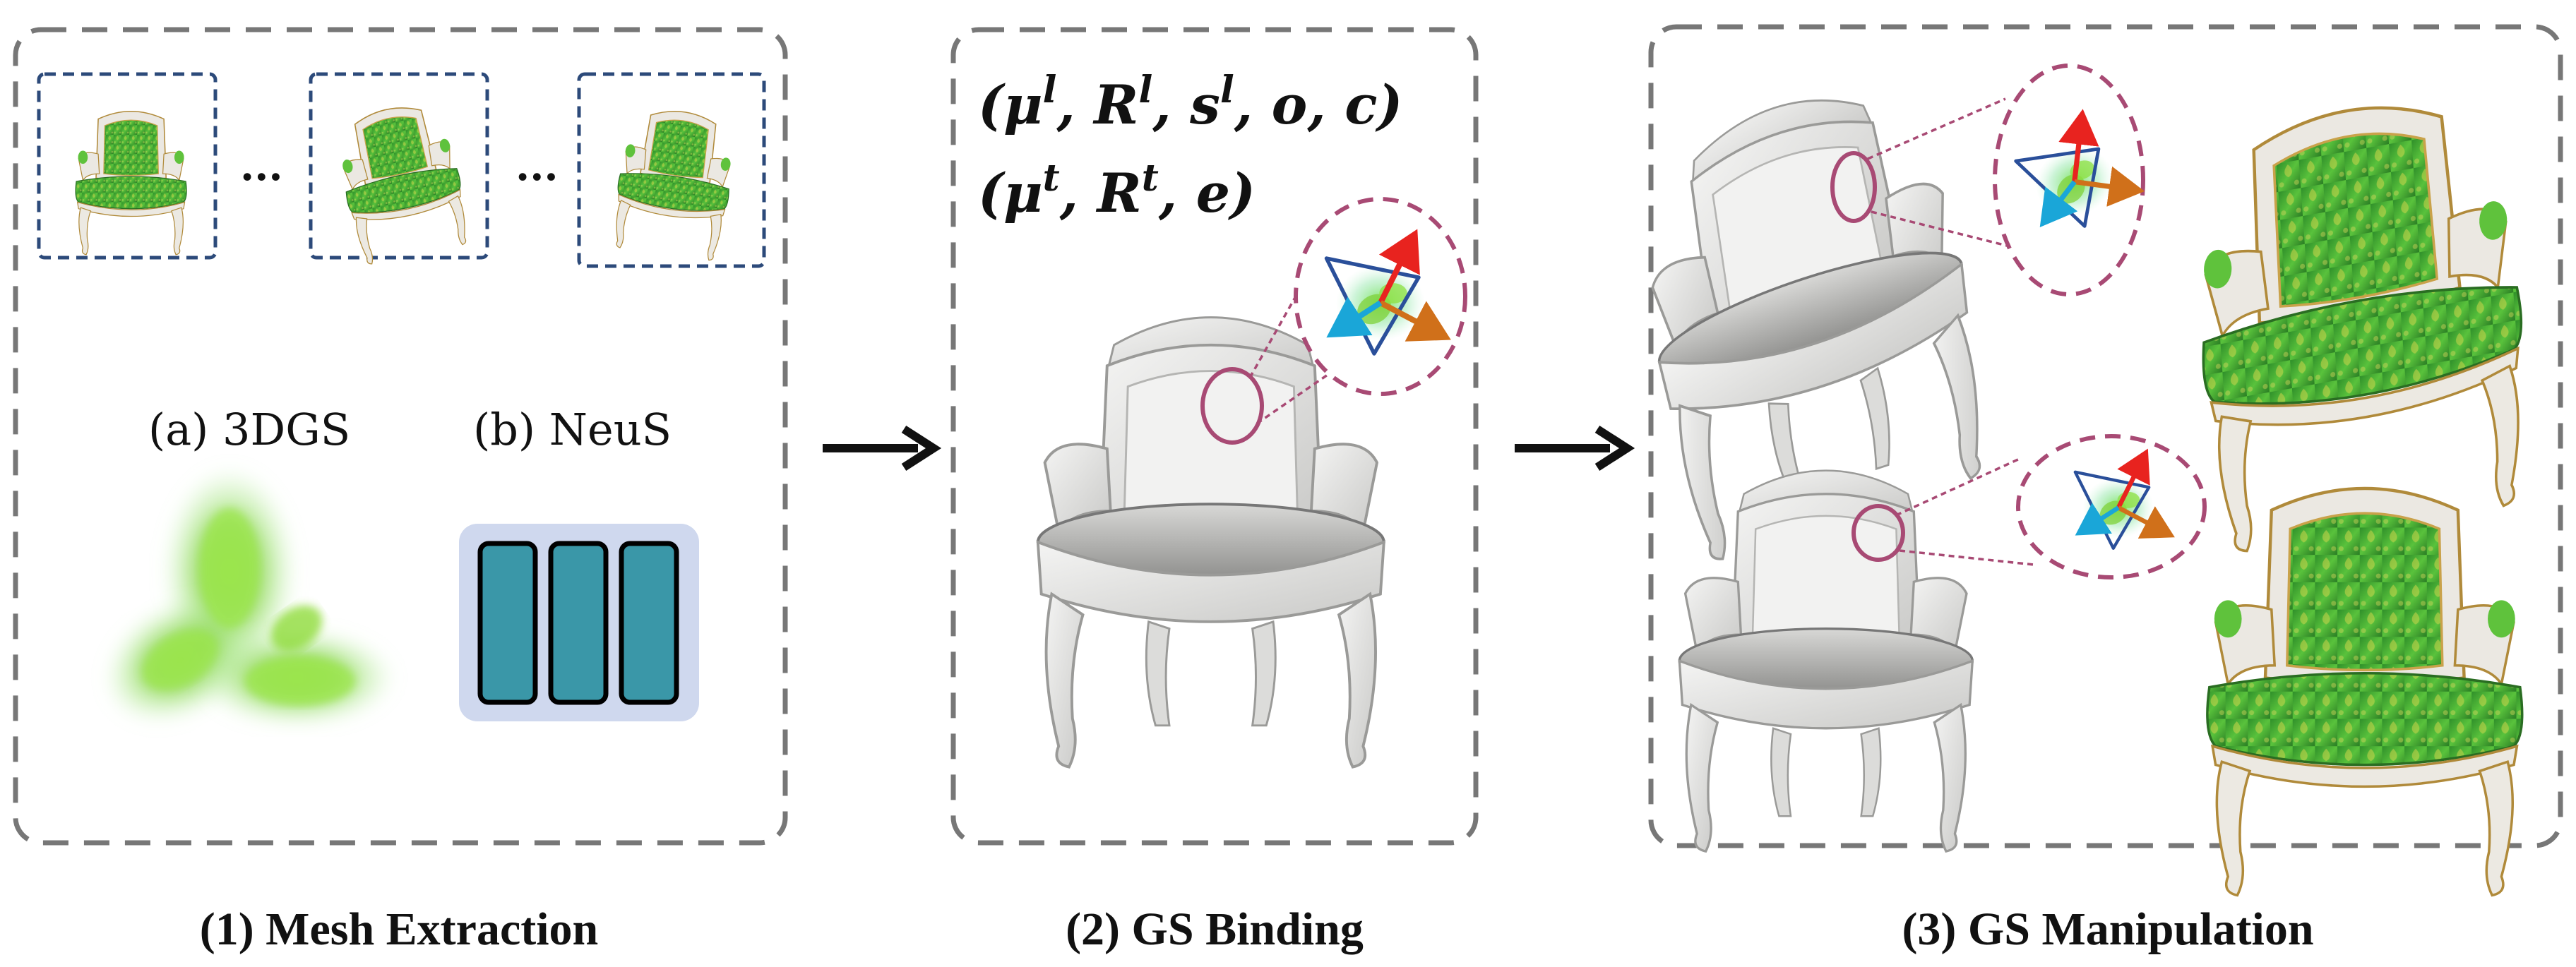 The width and height of the screenshot is (2576, 967). Describe the element at coordinates (1117, 190) in the screenshot. I see `triangle-params: (μt, Rt, e)` at that location.